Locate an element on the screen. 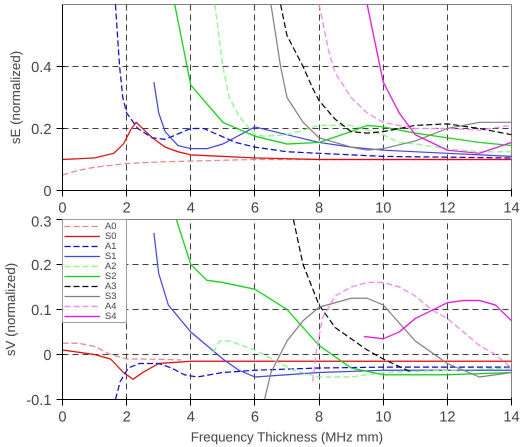  legend-label: A2 is located at coordinates (111, 266).